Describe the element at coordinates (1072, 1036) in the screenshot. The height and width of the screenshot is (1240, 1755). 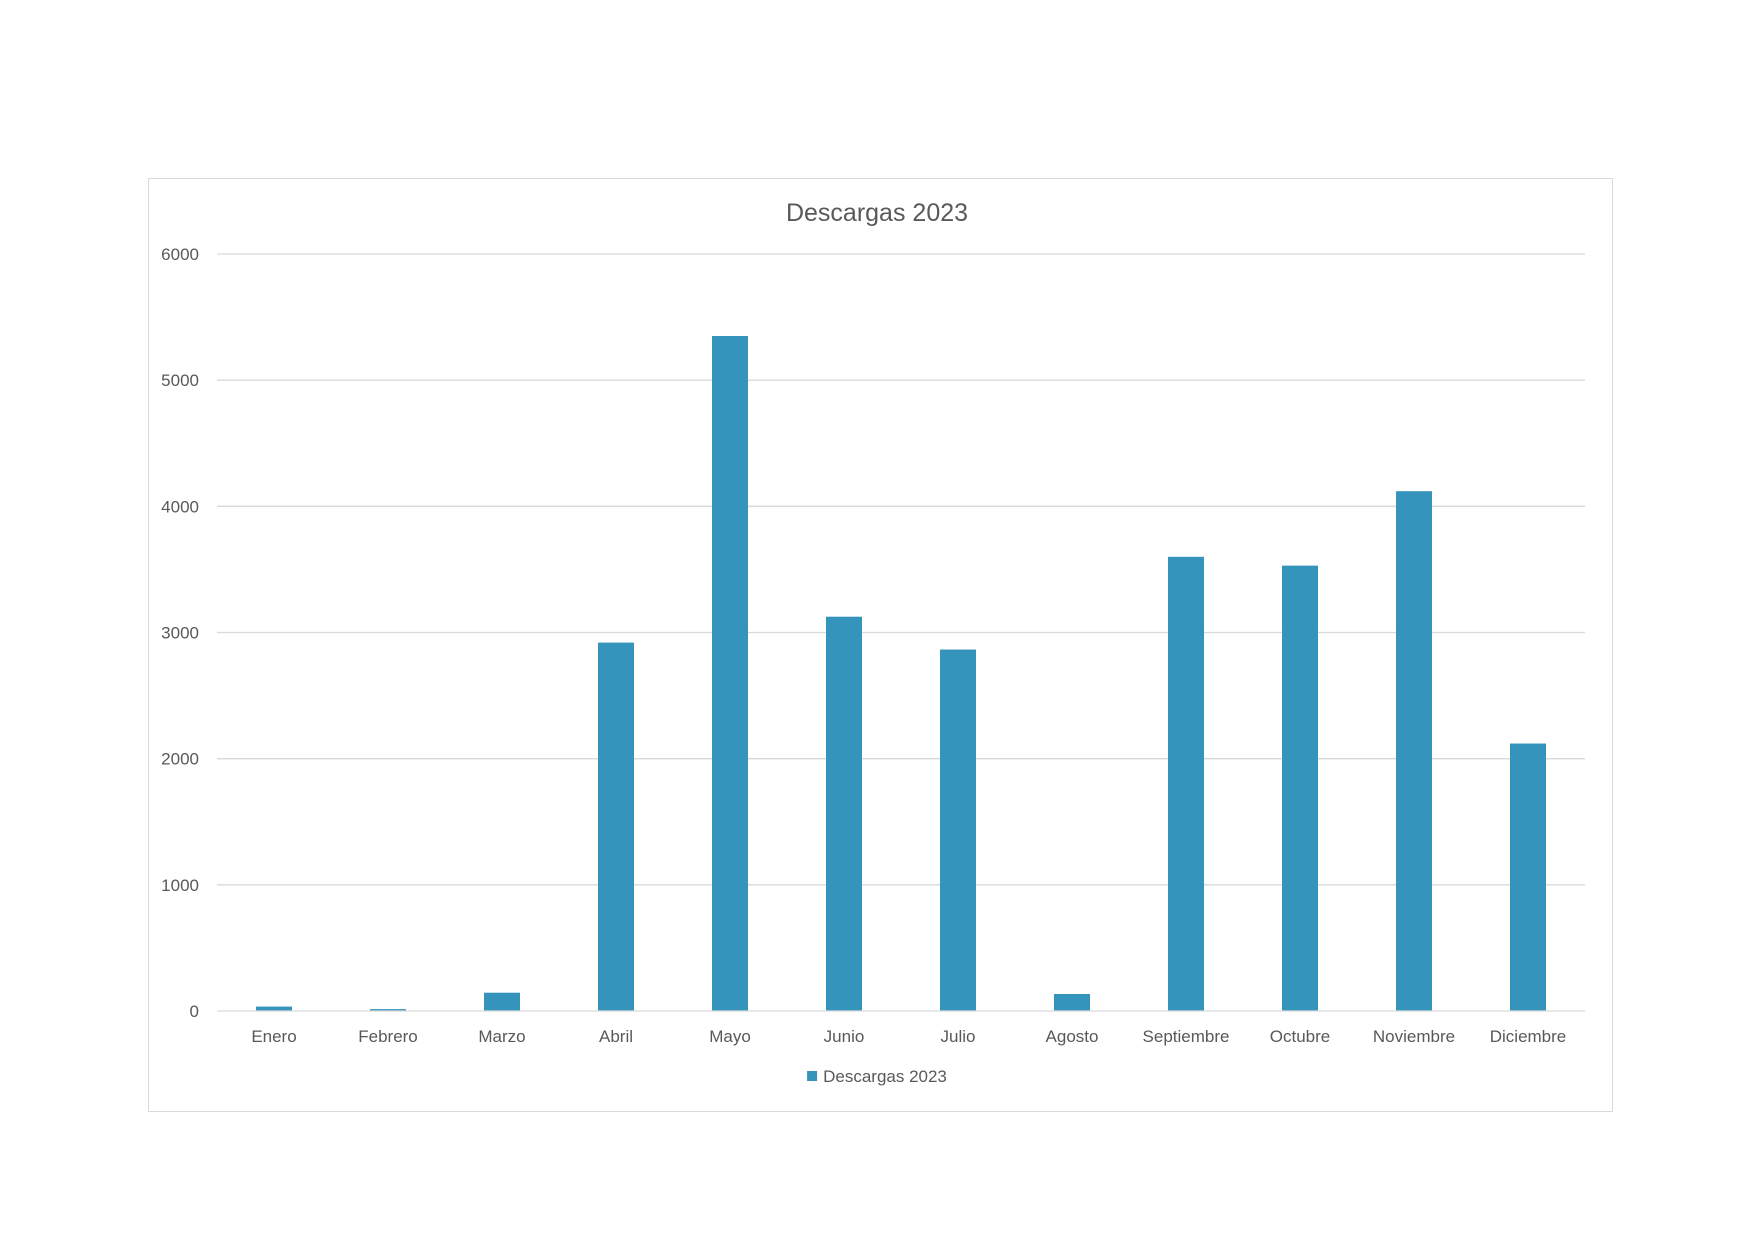
I see `x-tick-label: Agosto` at that location.